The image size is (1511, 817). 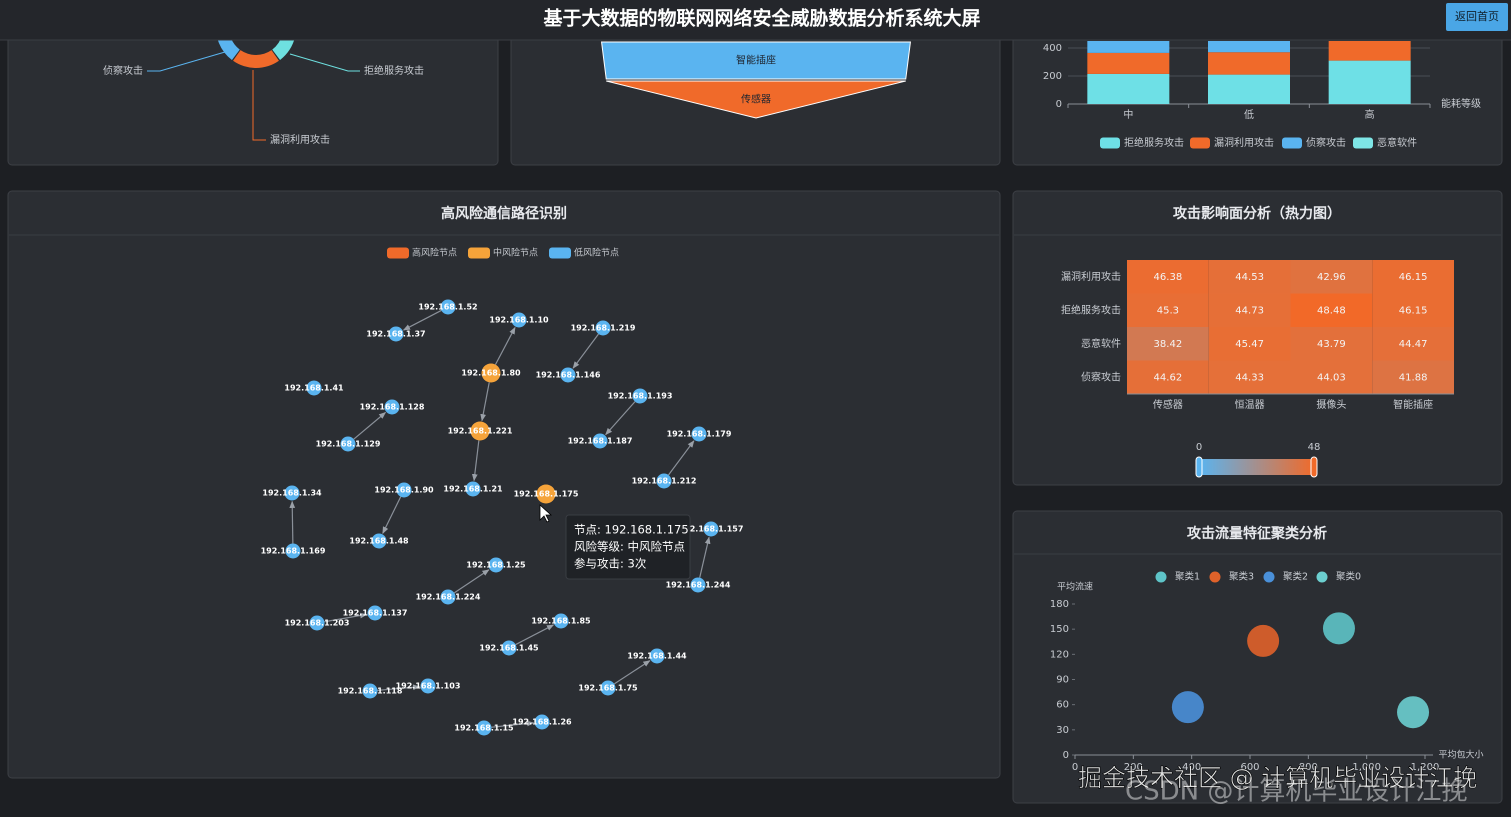 I want to click on node-label: 192.168.1.37, so click(x=395, y=334).